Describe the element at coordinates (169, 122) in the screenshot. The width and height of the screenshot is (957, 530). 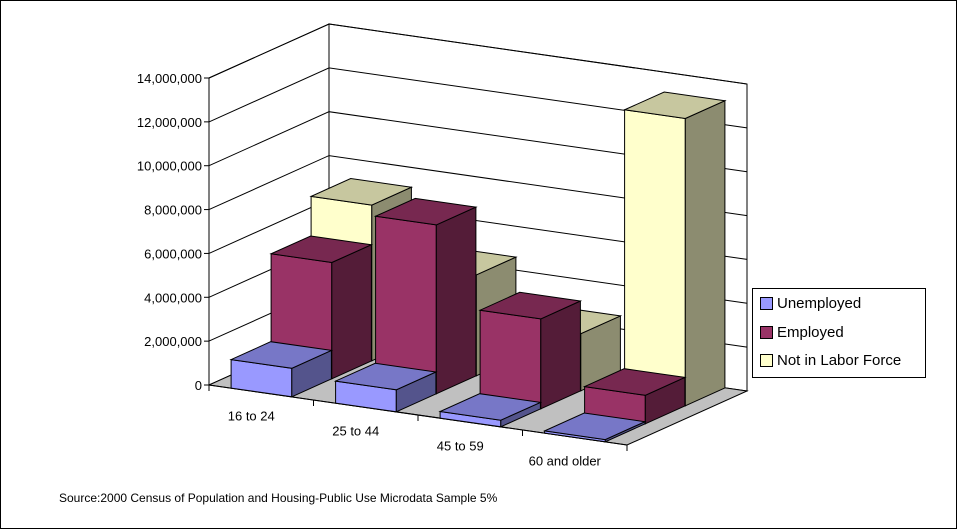
I see `y-tick-label: 12,000,000` at that location.